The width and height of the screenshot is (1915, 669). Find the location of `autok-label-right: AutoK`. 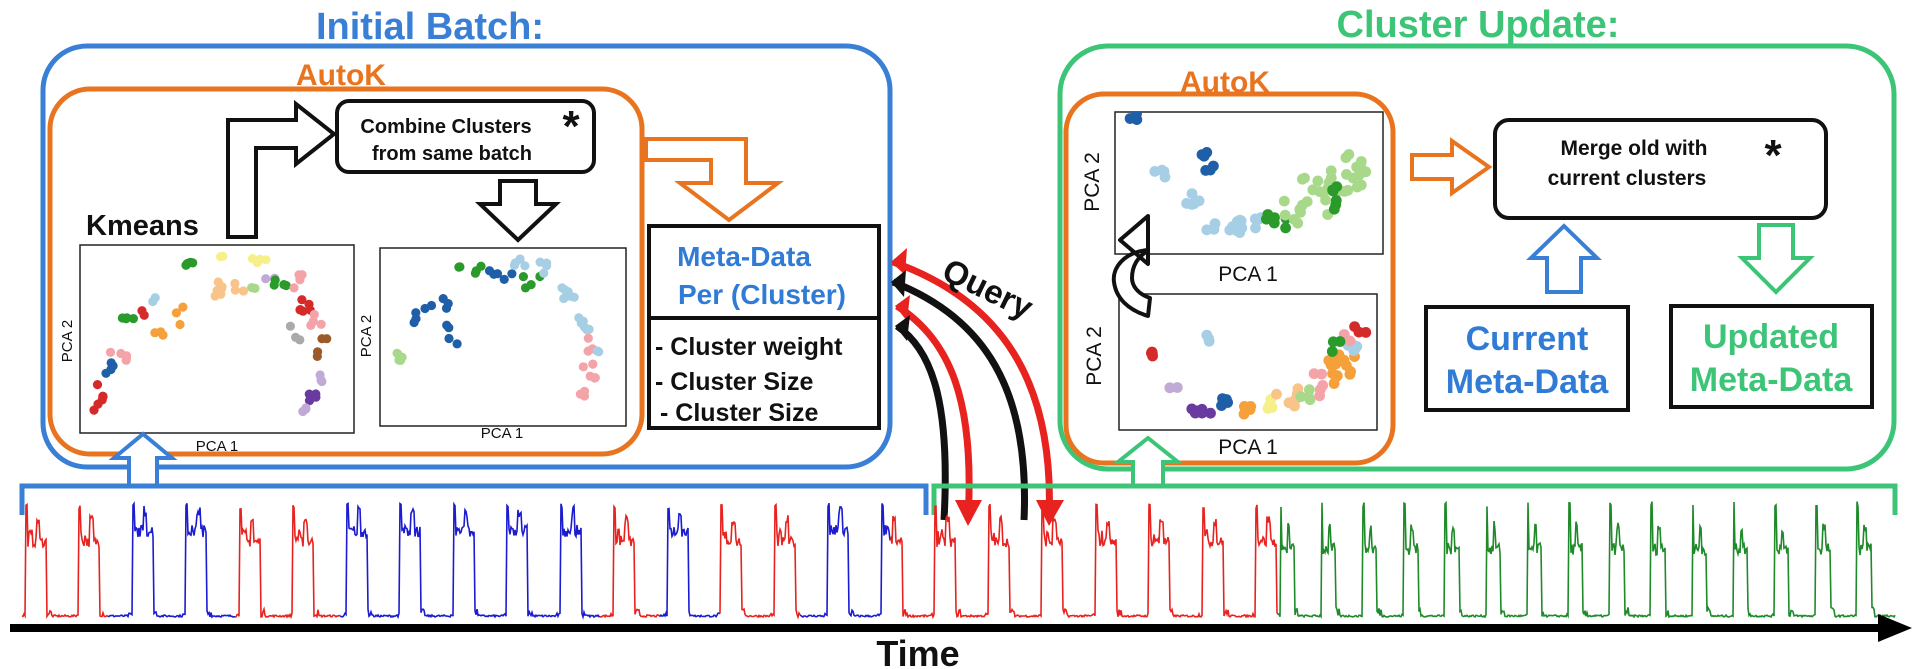

autok-label-right: AutoK is located at coordinates (1225, 82).